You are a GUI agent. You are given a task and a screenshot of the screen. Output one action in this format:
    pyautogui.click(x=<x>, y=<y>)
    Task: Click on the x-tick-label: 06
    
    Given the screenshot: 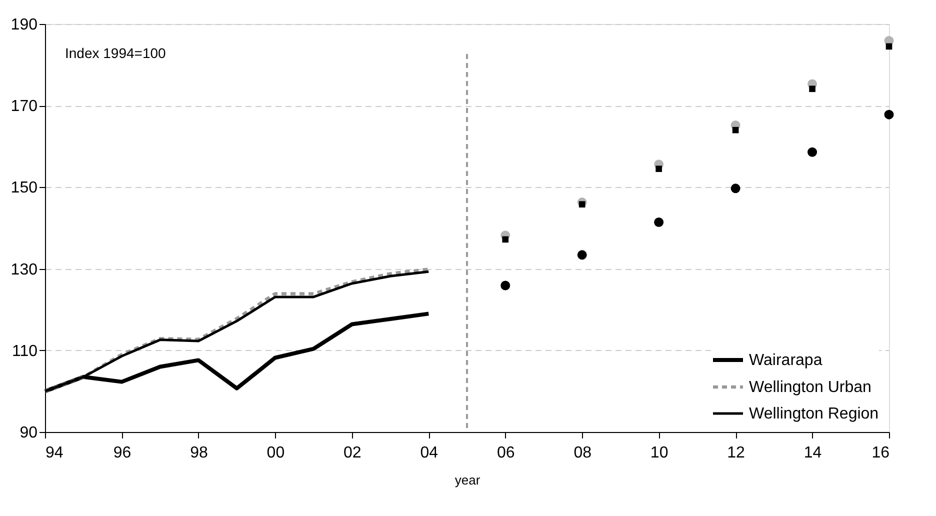 What is the action you would take?
    pyautogui.click(x=505, y=453)
    